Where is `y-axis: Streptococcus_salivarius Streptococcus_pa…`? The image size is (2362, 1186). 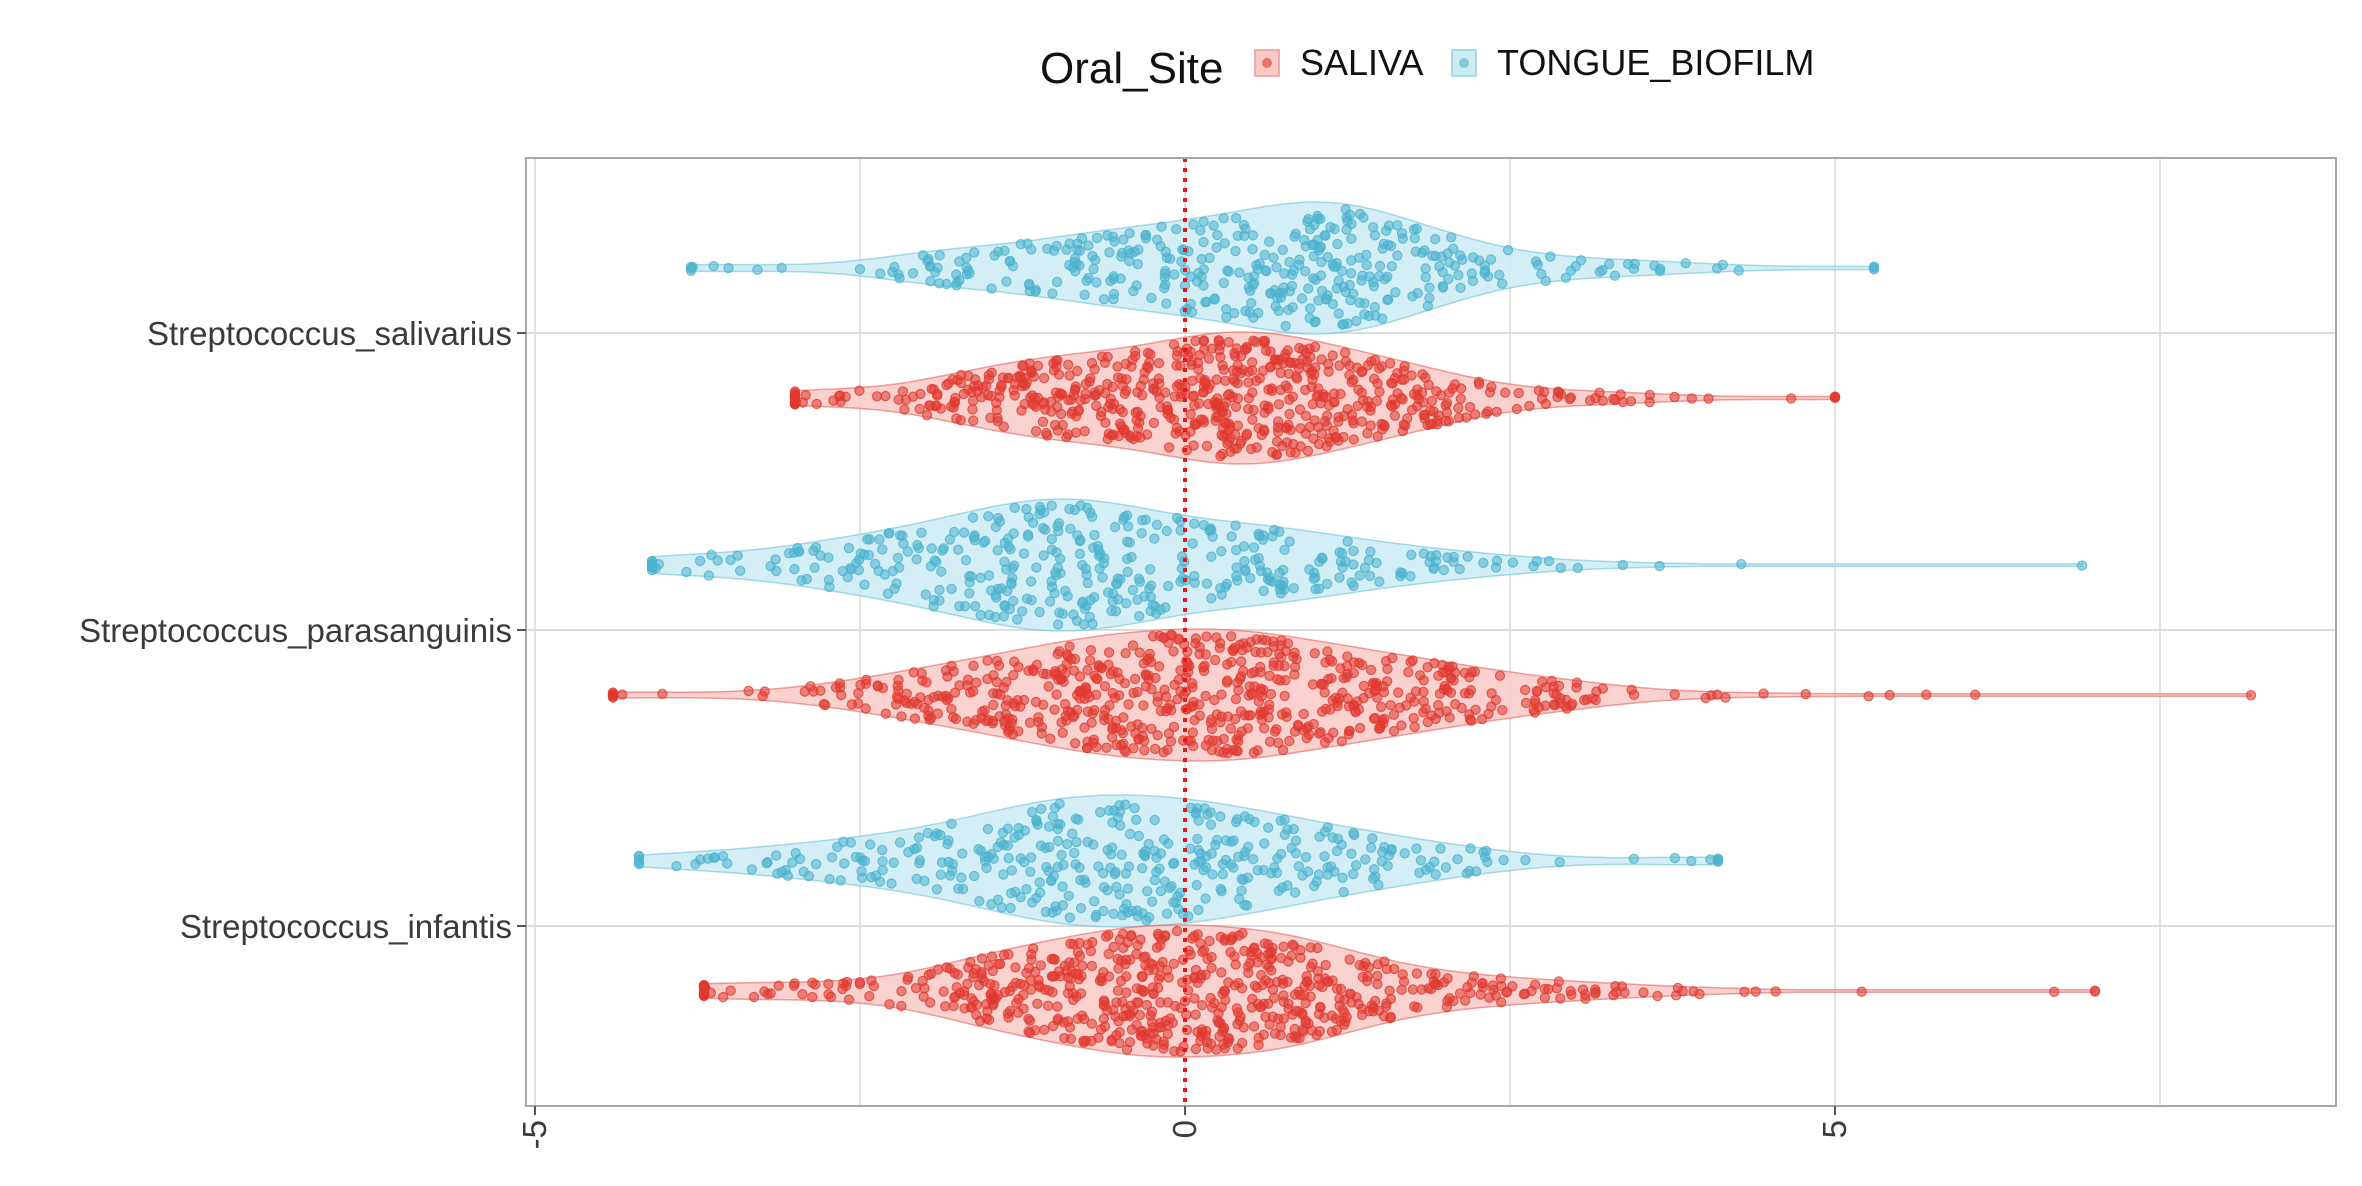
y-axis: Streptococcus_salivarius Streptococcus_pa… is located at coordinates (302, 630).